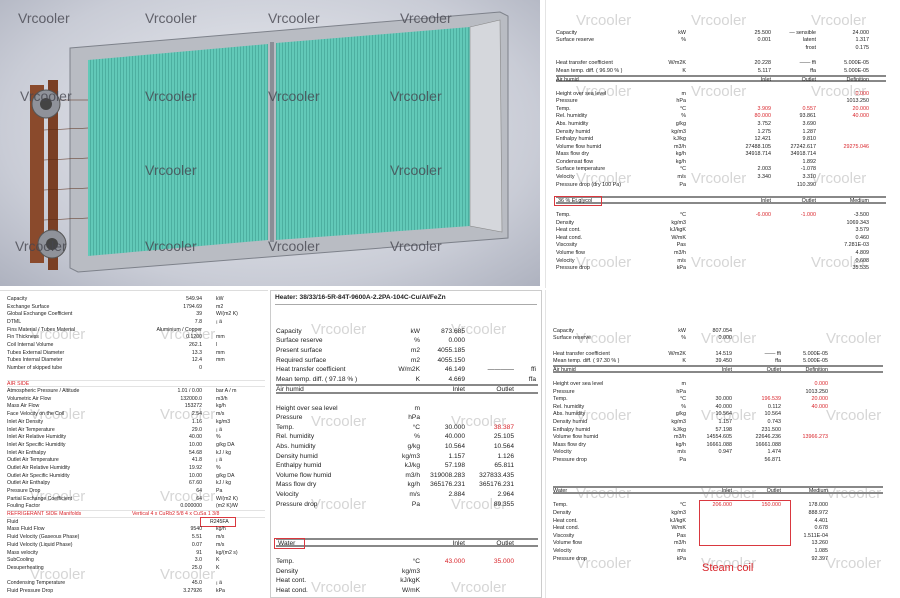  Describe the element at coordinates (407, 360) in the screenshot. I see `table-row: Required surface m2 4055.150` at that location.